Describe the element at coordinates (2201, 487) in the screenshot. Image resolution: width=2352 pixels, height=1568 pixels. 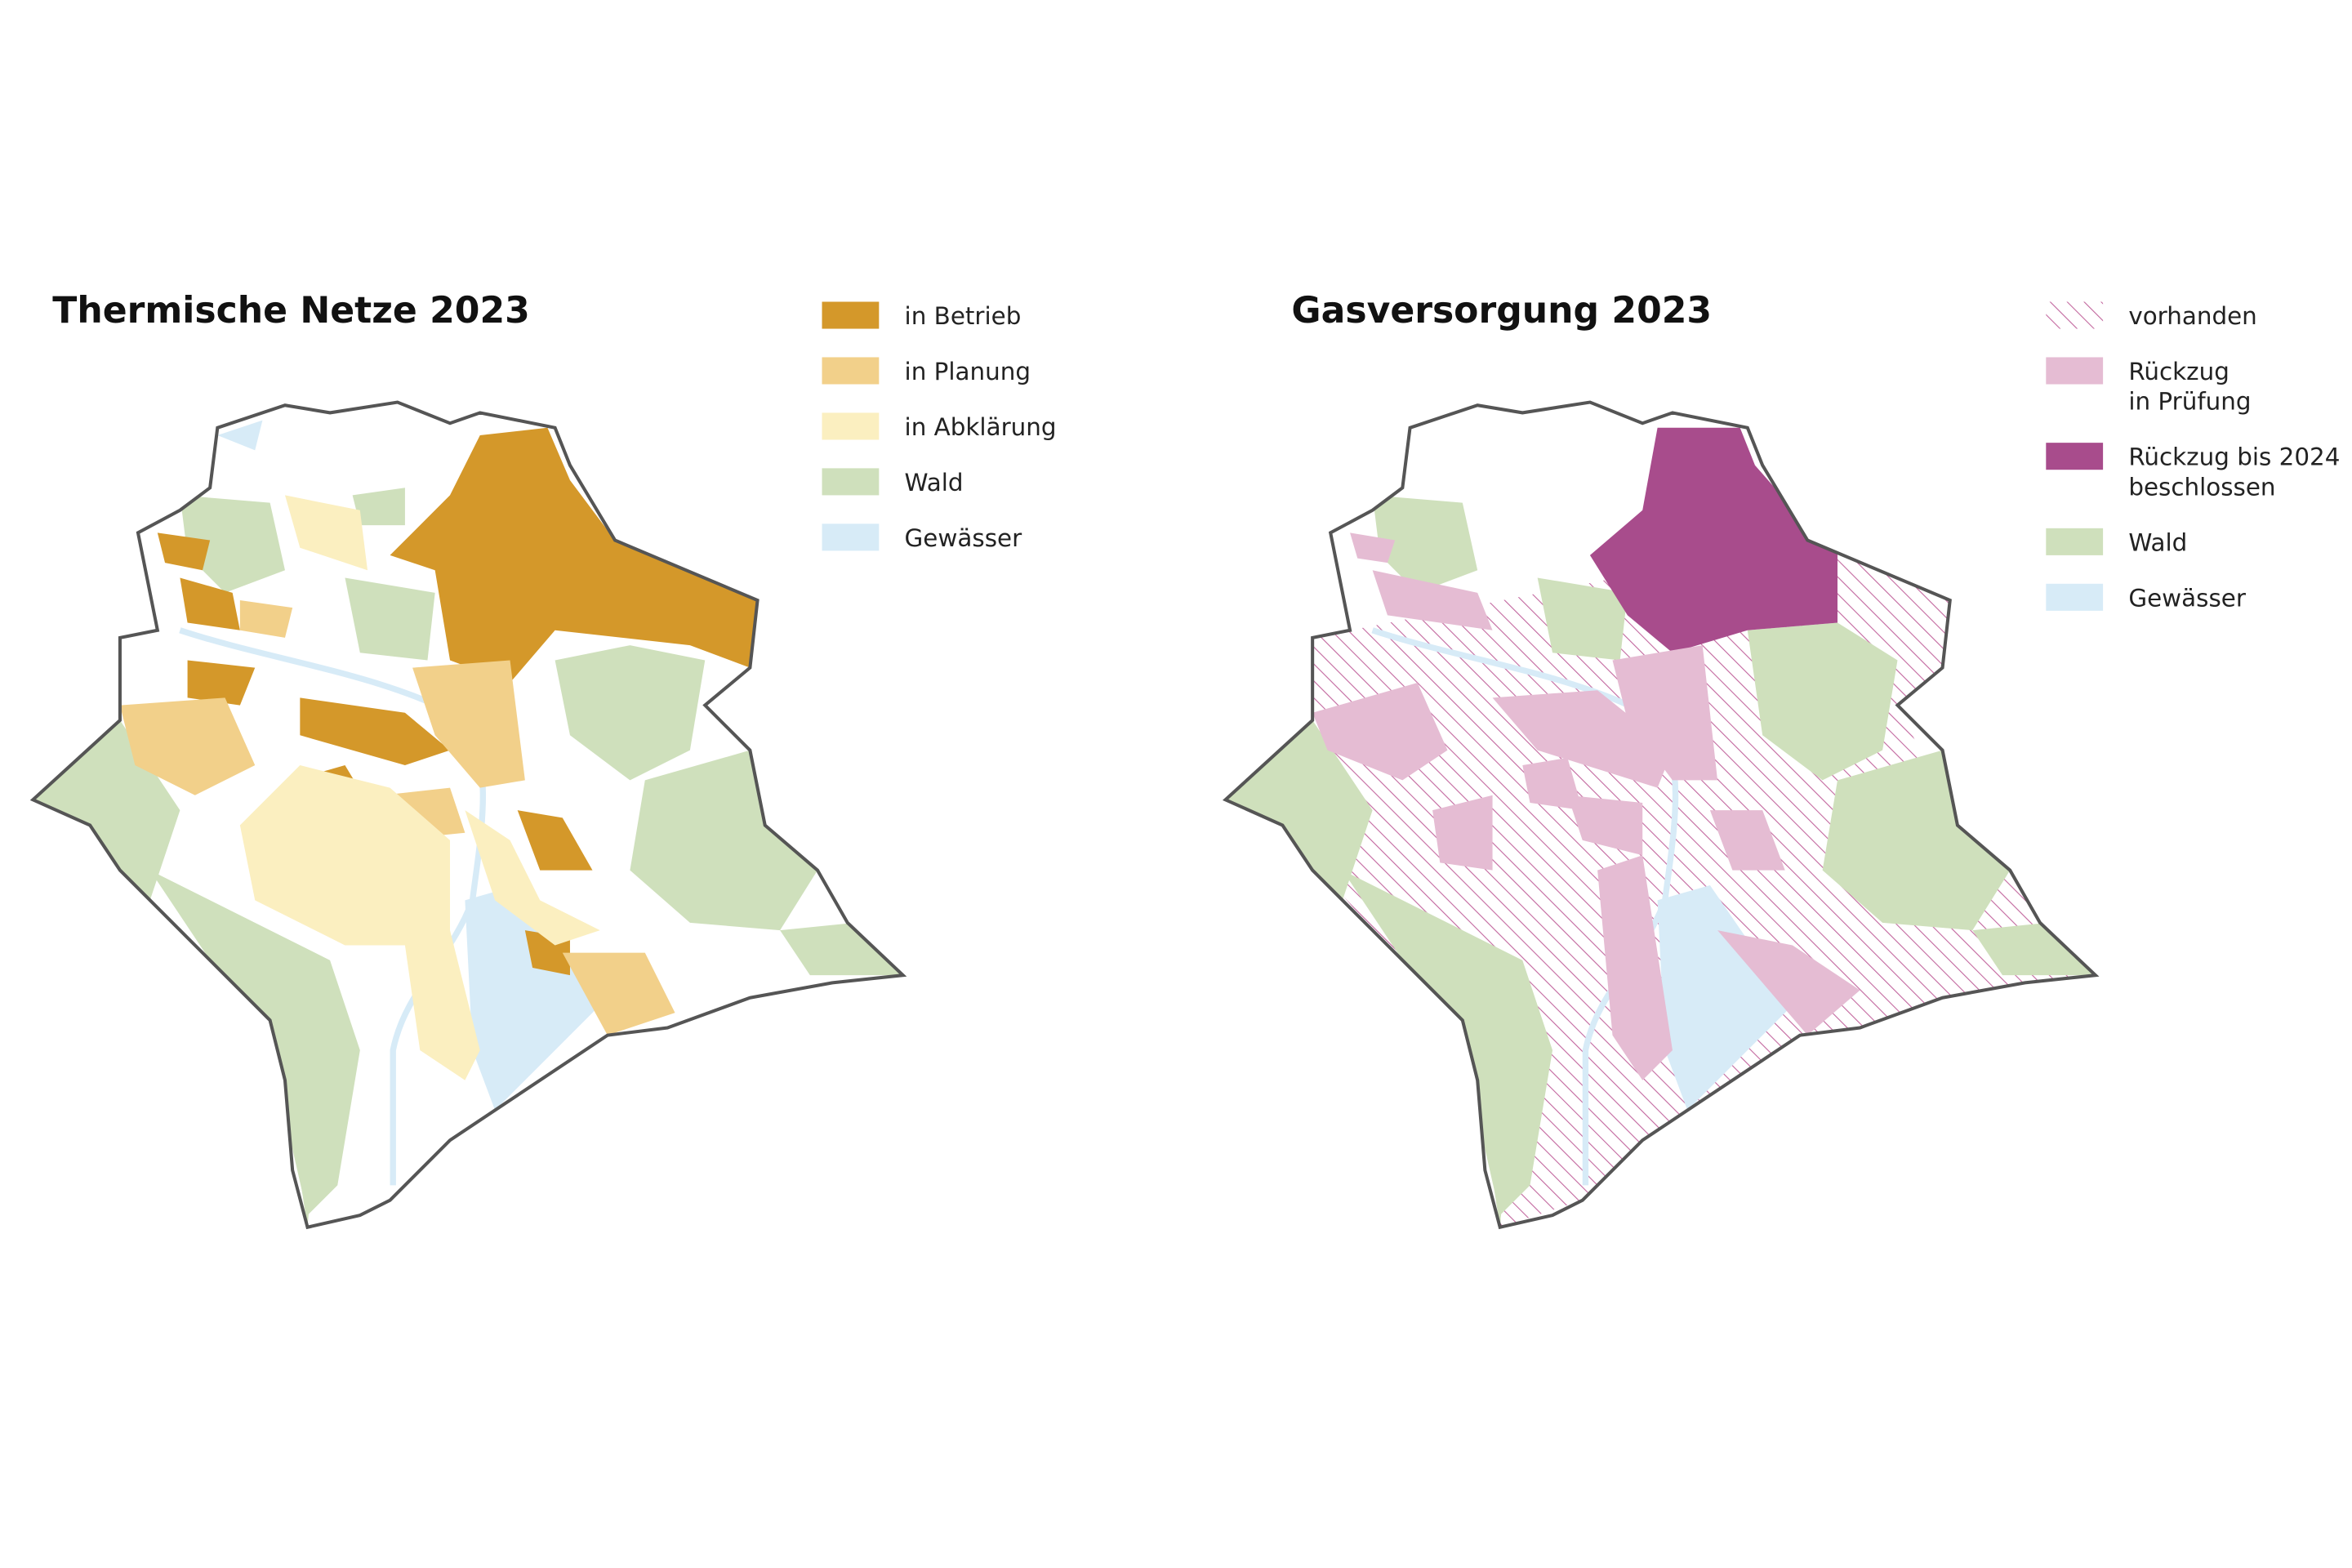
I see `legend-label: beschlossen` at that location.